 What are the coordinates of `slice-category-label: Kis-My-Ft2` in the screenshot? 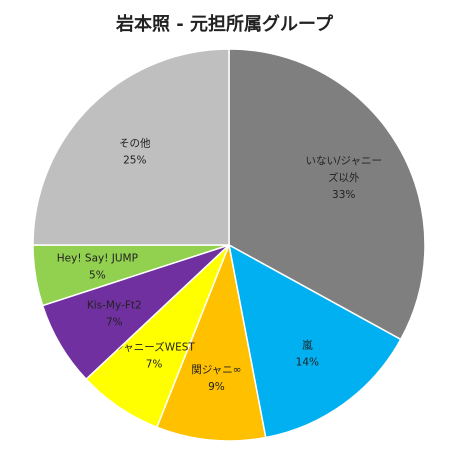 It's located at (114, 305).